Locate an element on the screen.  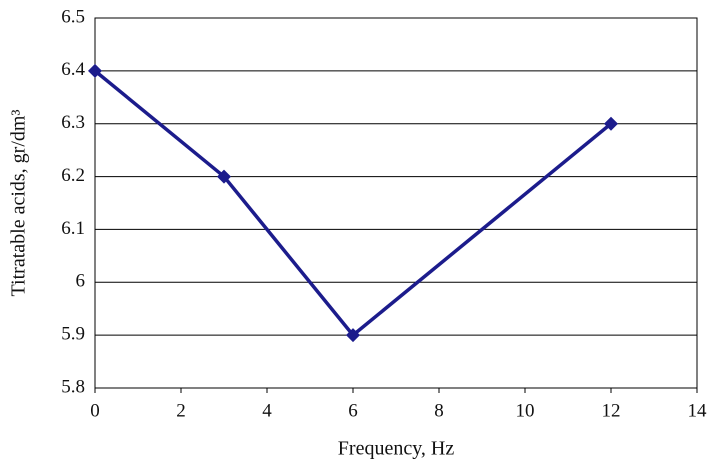
x-axis-label: Frequency, Hz is located at coordinates (396, 449).